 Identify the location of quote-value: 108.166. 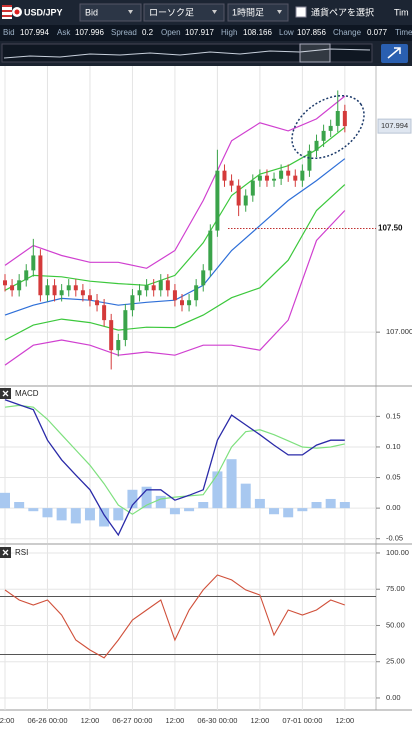
(257, 32).